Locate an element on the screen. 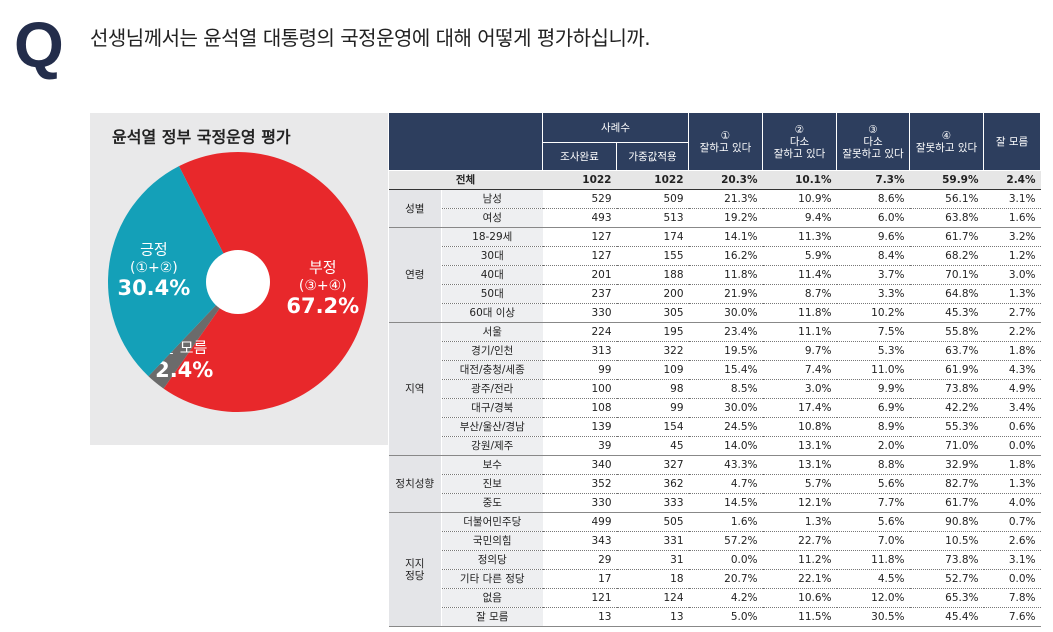 This screenshot has width=1053, height=632. table-cell: 109 is located at coordinates (652, 370).